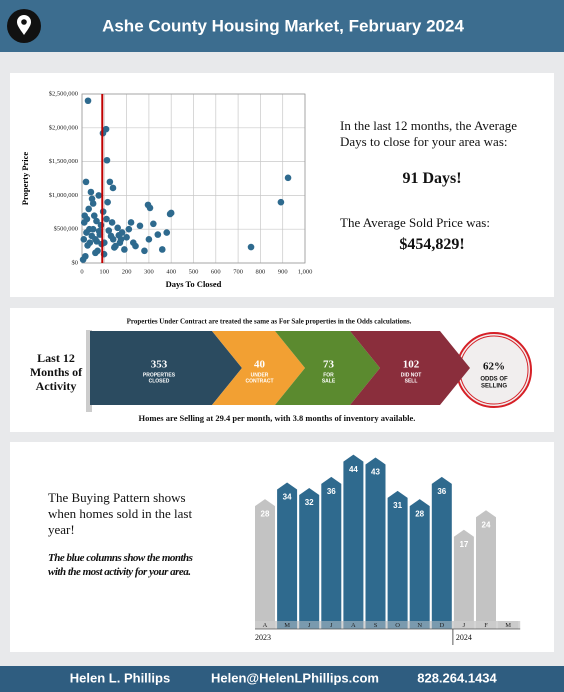  I want to click on days-value: 91 Days!, so click(432, 178).